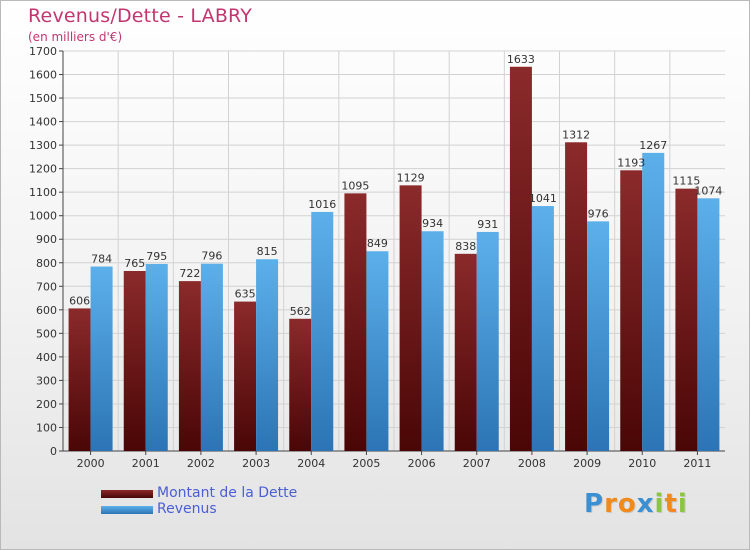 The width and height of the screenshot is (750, 550). What do you see at coordinates (91, 463) in the screenshot?
I see `x-tick-label: 2000` at bounding box center [91, 463].